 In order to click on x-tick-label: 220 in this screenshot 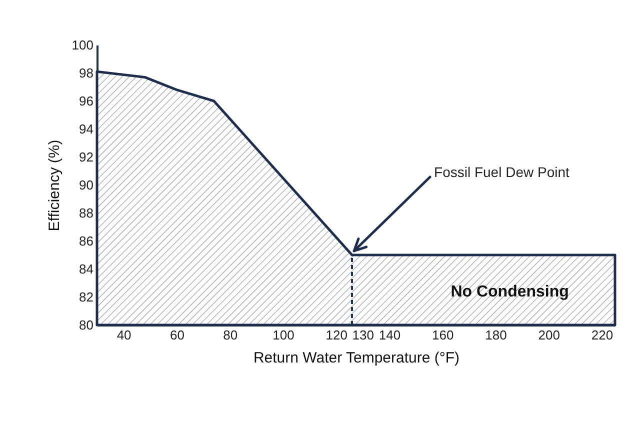, I will do `click(602, 335)`.